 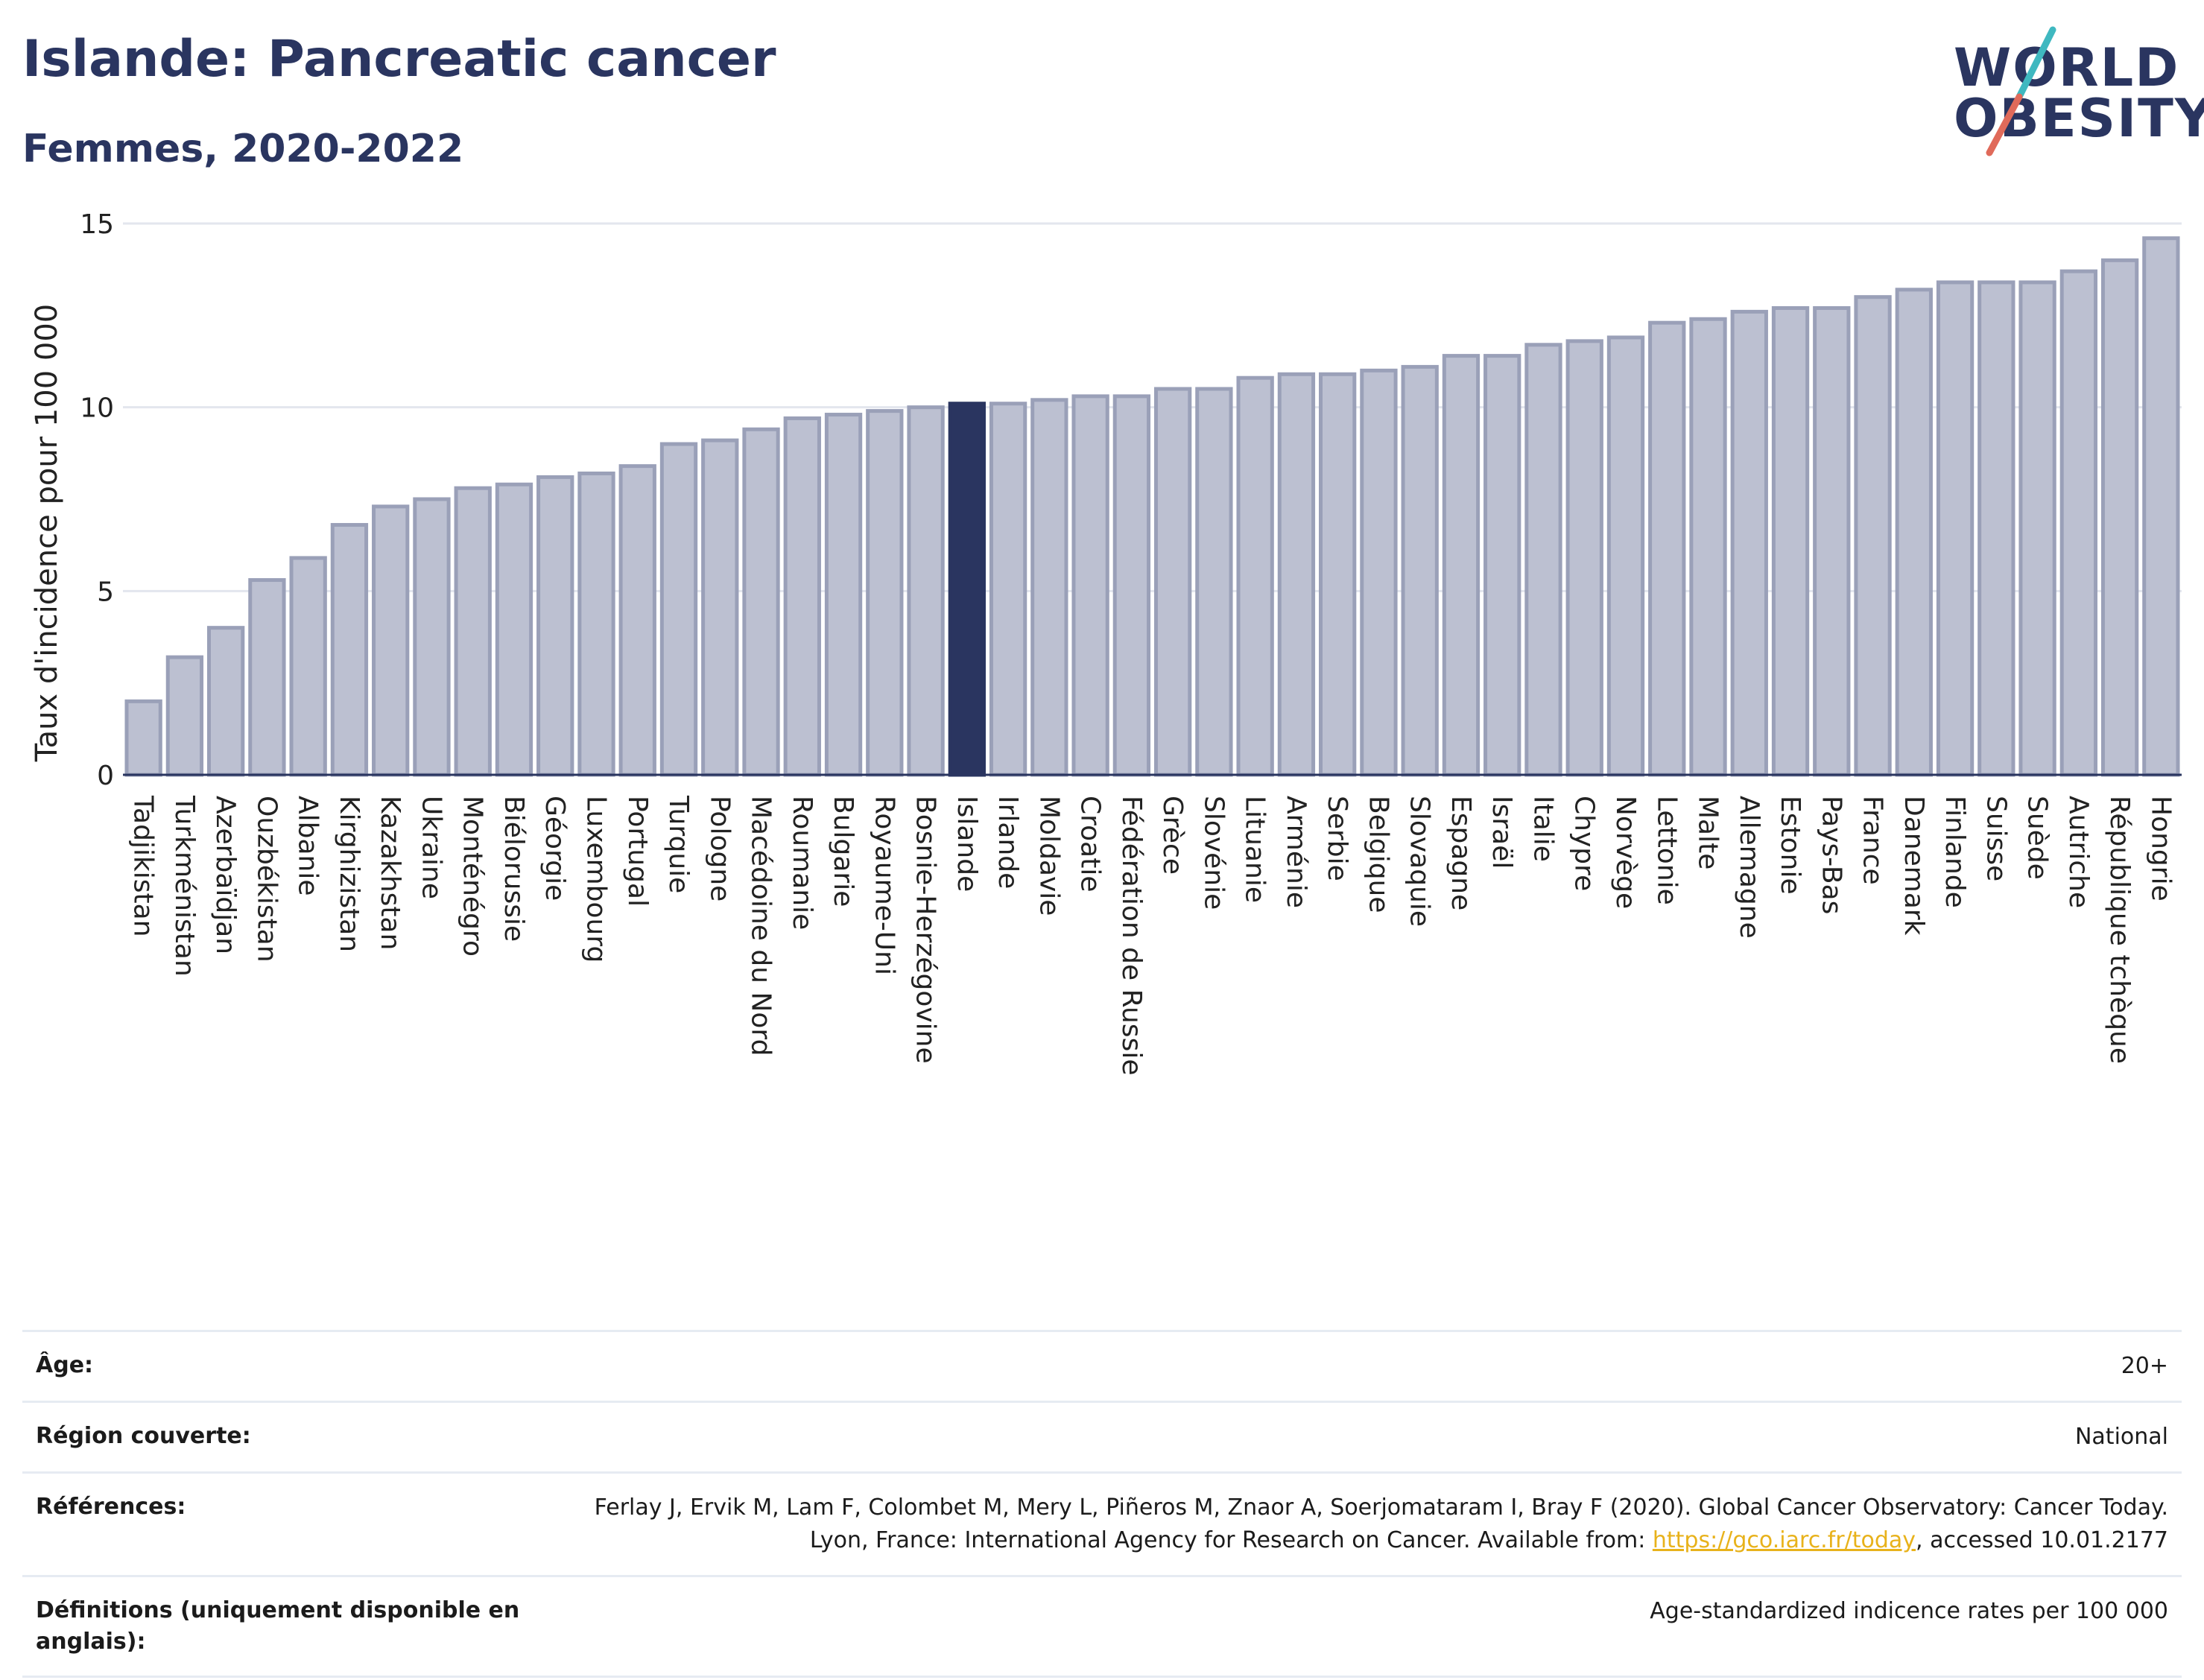 I want to click on x-tick-label: Suisse, so click(x=1995, y=838).